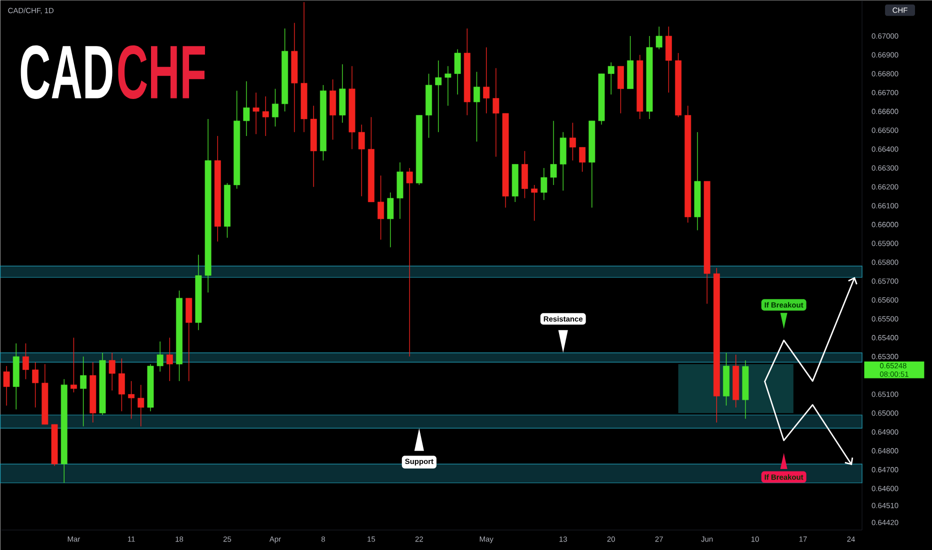 The image size is (932, 550). Describe the element at coordinates (66, 72) in the screenshot. I see `annotation: CAD` at that location.